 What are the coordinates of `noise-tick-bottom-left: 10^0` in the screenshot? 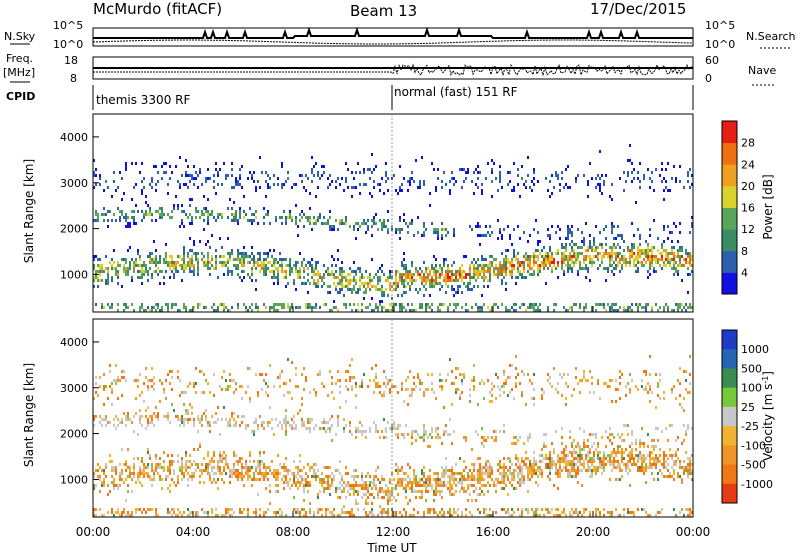 It's located at (68, 44).